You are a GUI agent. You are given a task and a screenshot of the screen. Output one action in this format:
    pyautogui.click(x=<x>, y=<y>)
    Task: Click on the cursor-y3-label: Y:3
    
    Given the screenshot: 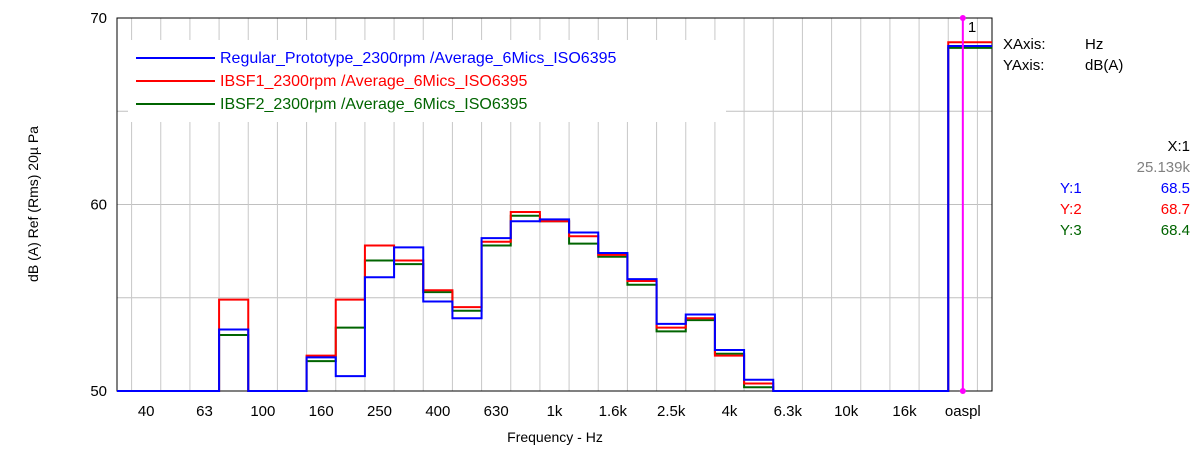 What is the action you would take?
    pyautogui.click(x=1071, y=230)
    